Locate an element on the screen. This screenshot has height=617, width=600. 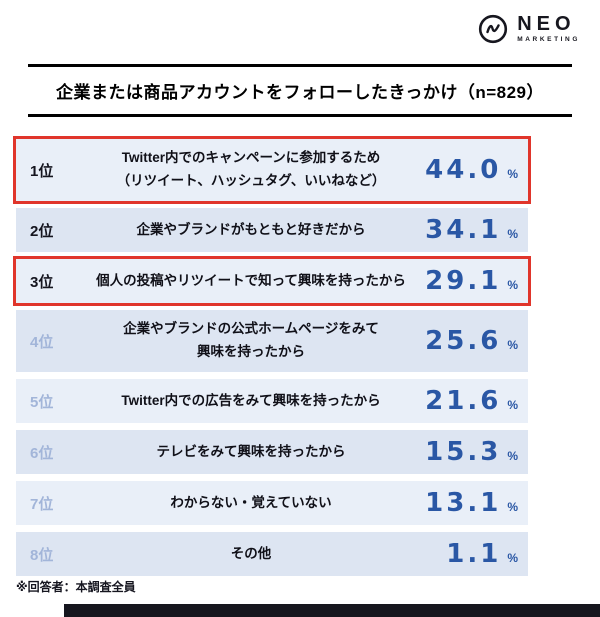
percent-number: 34.1 is located at coordinates (463, 230).